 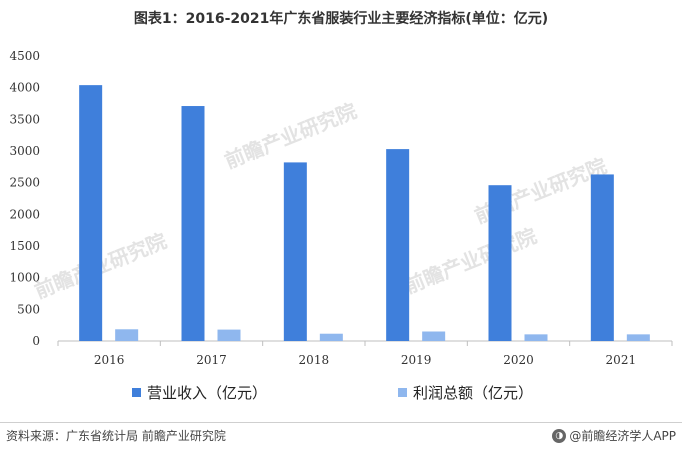 What do you see at coordinates (36, 341) in the screenshot?
I see `y-tick-label: 0` at bounding box center [36, 341].